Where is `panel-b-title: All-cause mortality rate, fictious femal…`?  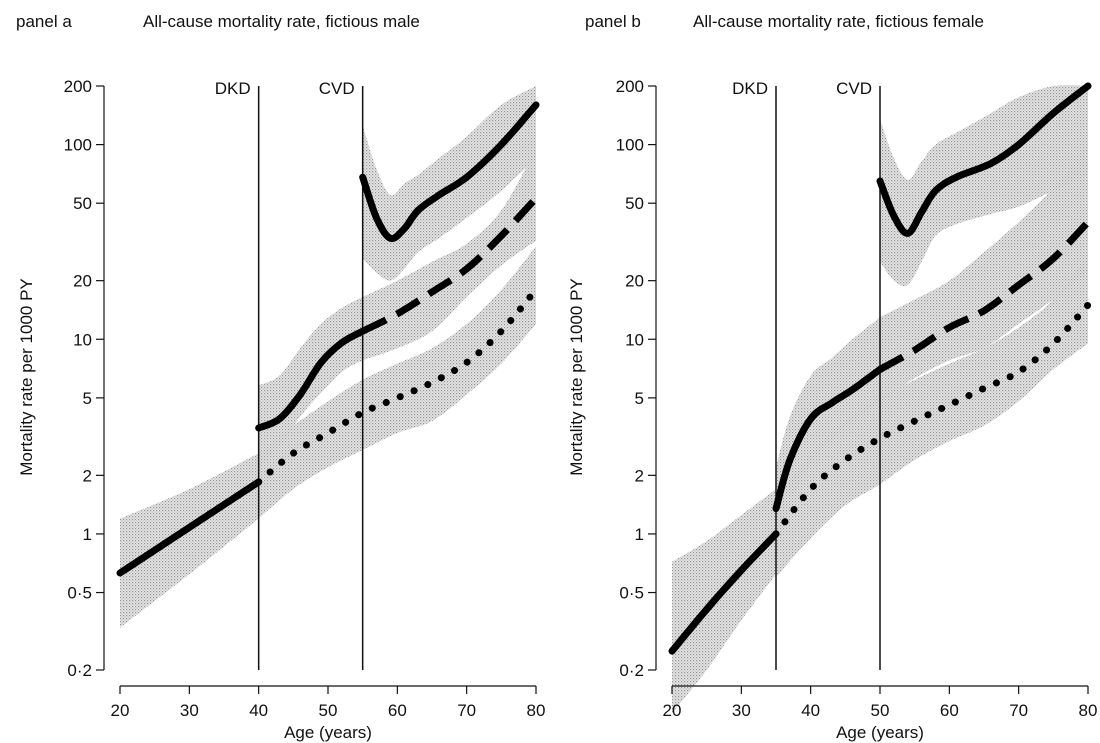
panel-b-title: All-cause mortality rate, fictious femal… is located at coordinates (838, 21).